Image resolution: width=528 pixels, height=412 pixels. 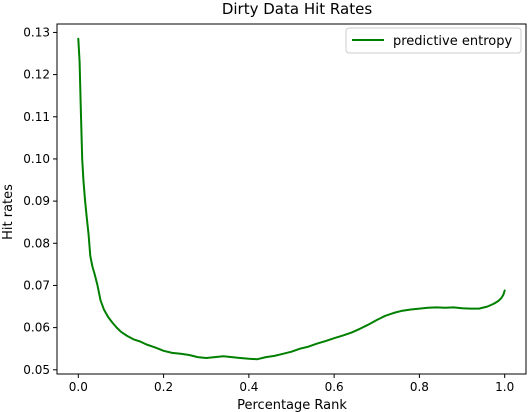 I want to click on x-tick-label: 0.2, so click(x=163, y=387).